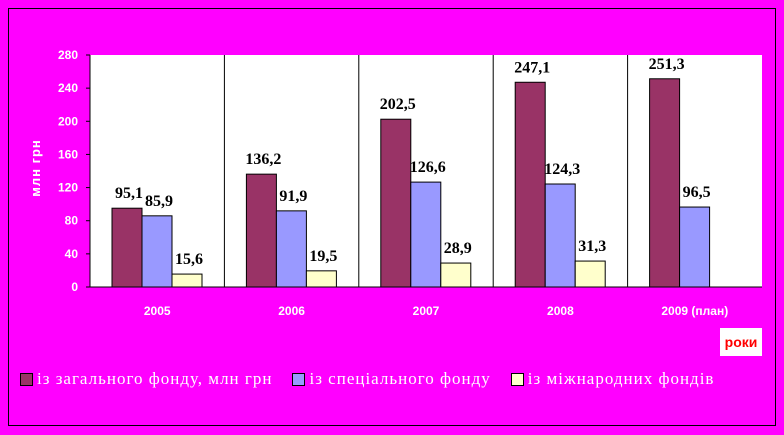 This screenshot has width=784, height=435. I want to click on legend-label-international-funds: із міжнародних фондів, so click(621, 378).